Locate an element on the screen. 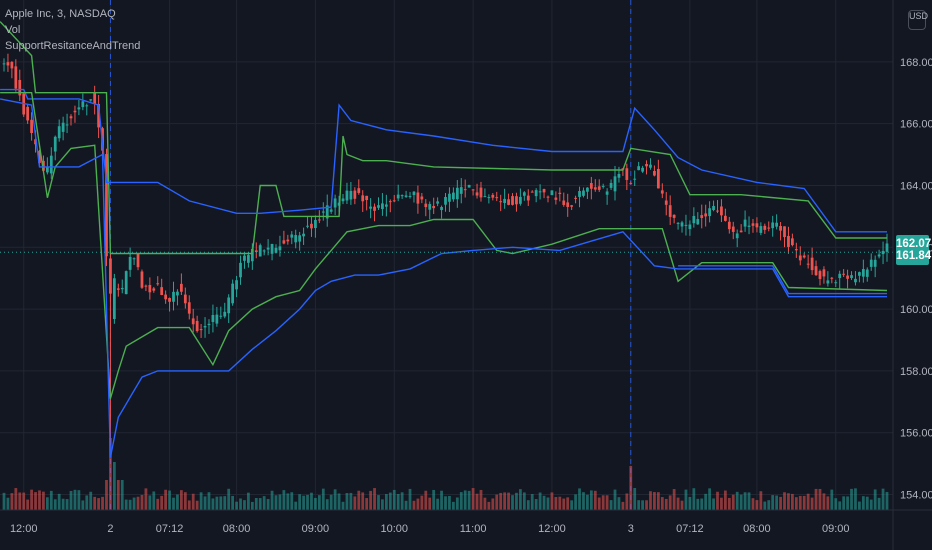  time-tick-label: 09:00 is located at coordinates (836, 529).